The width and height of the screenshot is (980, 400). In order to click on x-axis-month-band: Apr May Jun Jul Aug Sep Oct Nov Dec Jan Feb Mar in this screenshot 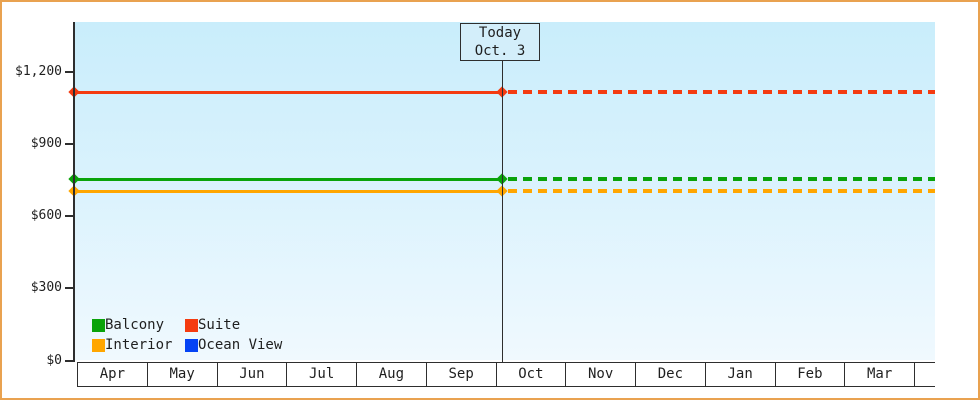, I will do `click(506, 374)`.